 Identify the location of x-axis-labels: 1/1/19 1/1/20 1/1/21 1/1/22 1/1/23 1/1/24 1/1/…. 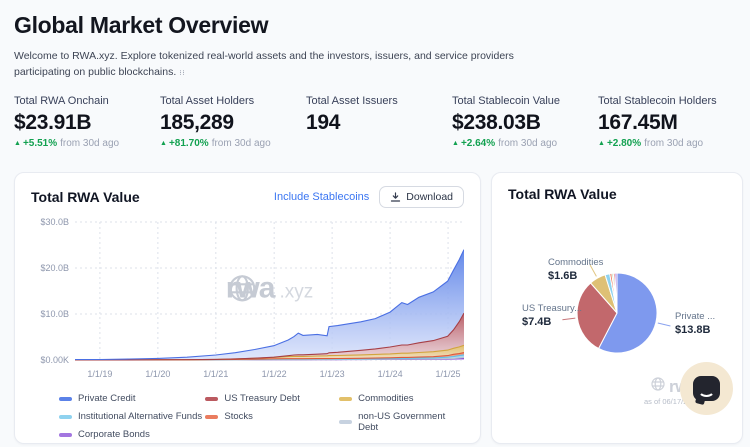
(269, 376).